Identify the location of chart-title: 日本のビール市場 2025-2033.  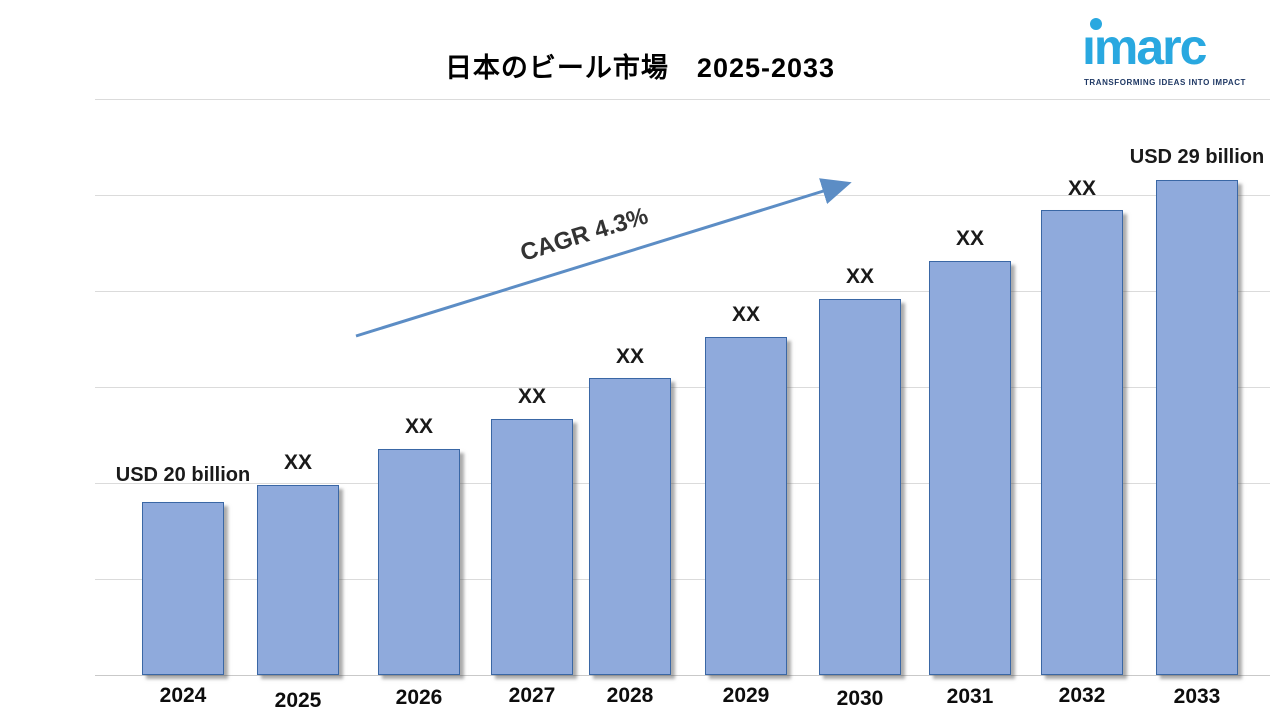
(640, 68).